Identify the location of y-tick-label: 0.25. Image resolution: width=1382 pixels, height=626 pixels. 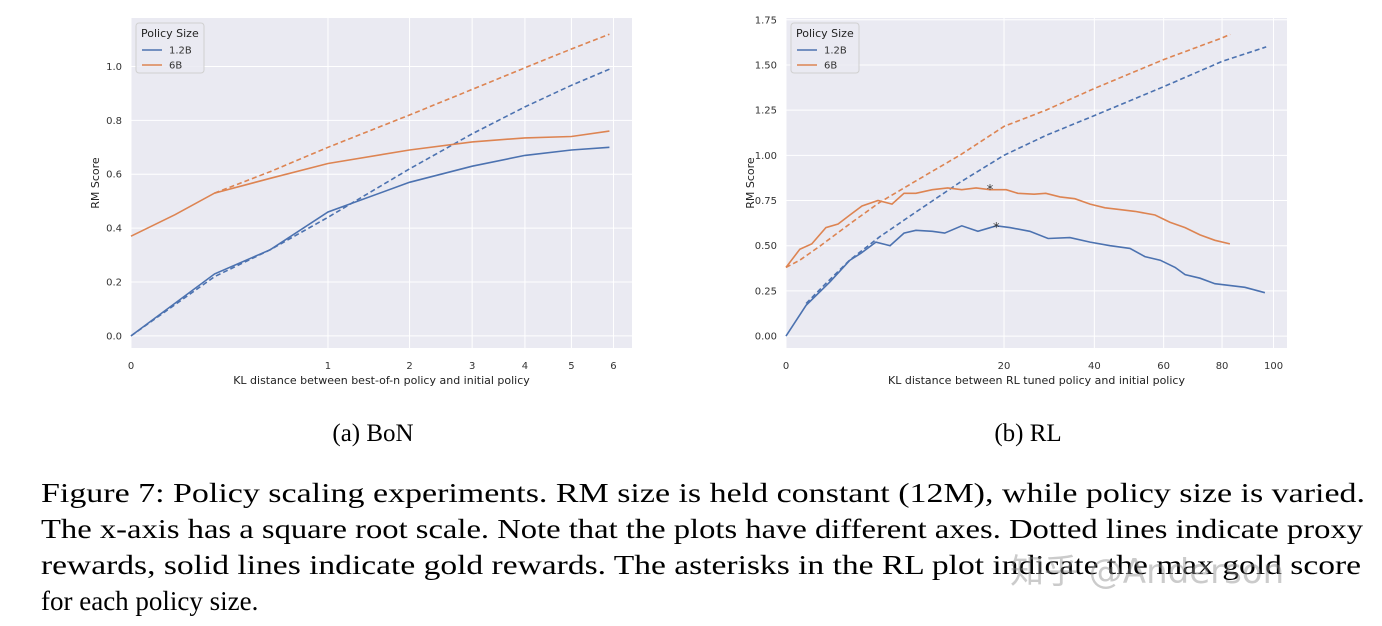
(766, 291).